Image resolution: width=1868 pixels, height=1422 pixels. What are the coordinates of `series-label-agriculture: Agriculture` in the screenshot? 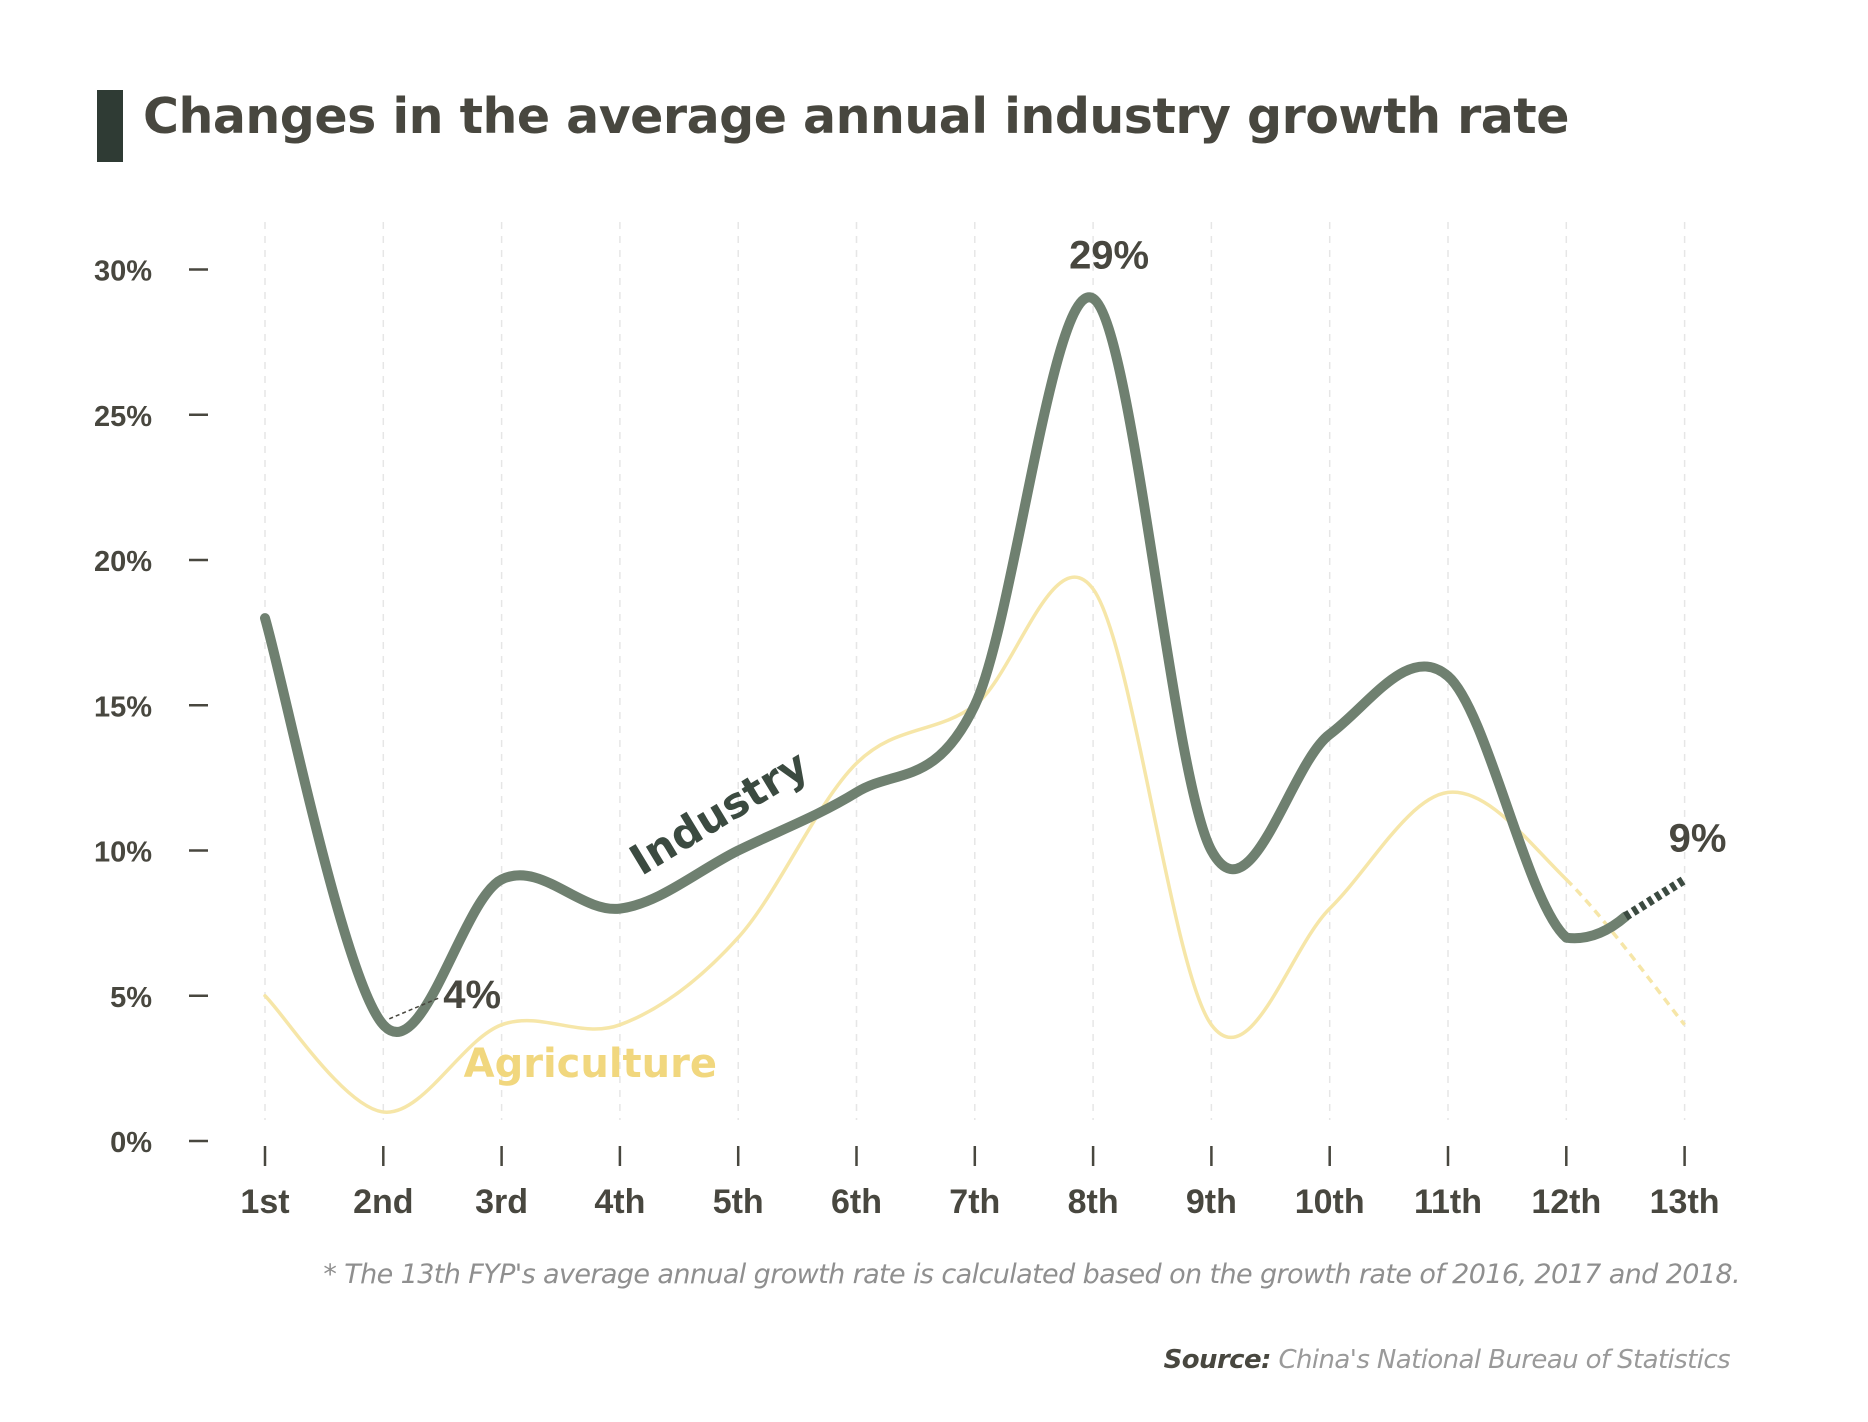 It's located at (590, 1064).